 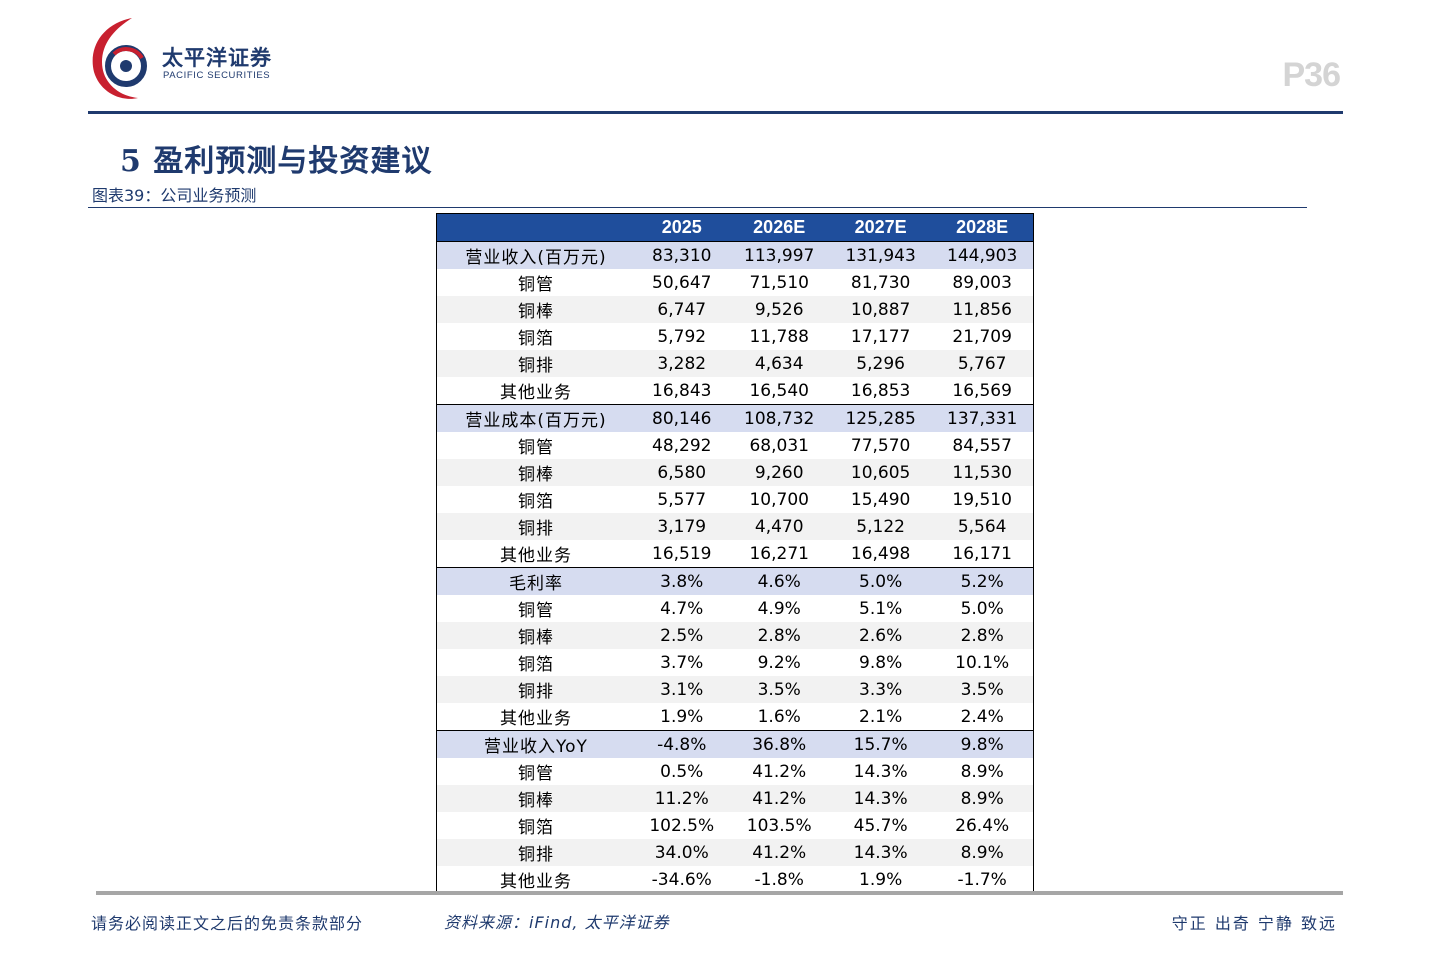 I want to click on table-cell: 2.6%, so click(x=880, y=635).